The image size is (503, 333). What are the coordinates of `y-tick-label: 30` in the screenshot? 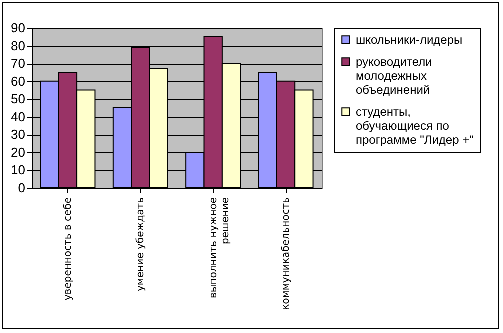 It's located at (18, 134).